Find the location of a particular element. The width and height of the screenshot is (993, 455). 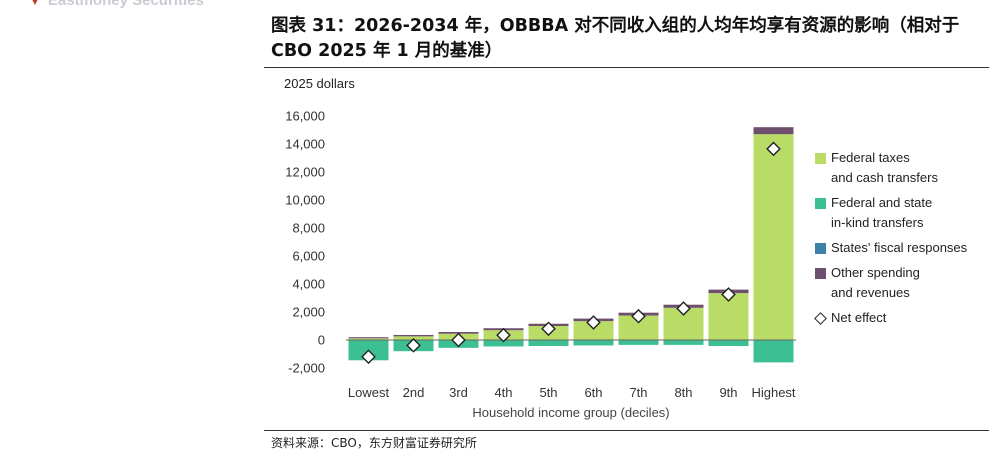

legend-item: Federal taxes and cash transfers is located at coordinates (891, 168).